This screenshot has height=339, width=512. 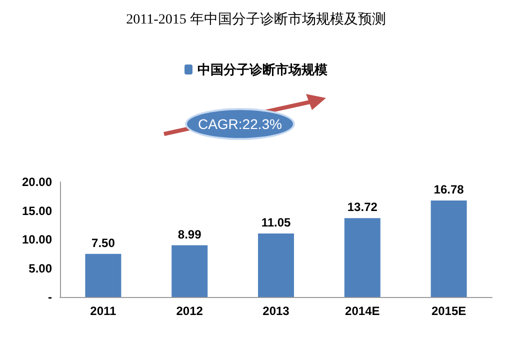 What do you see at coordinates (362, 207) in the screenshot?
I see `data-label: 13.72` at bounding box center [362, 207].